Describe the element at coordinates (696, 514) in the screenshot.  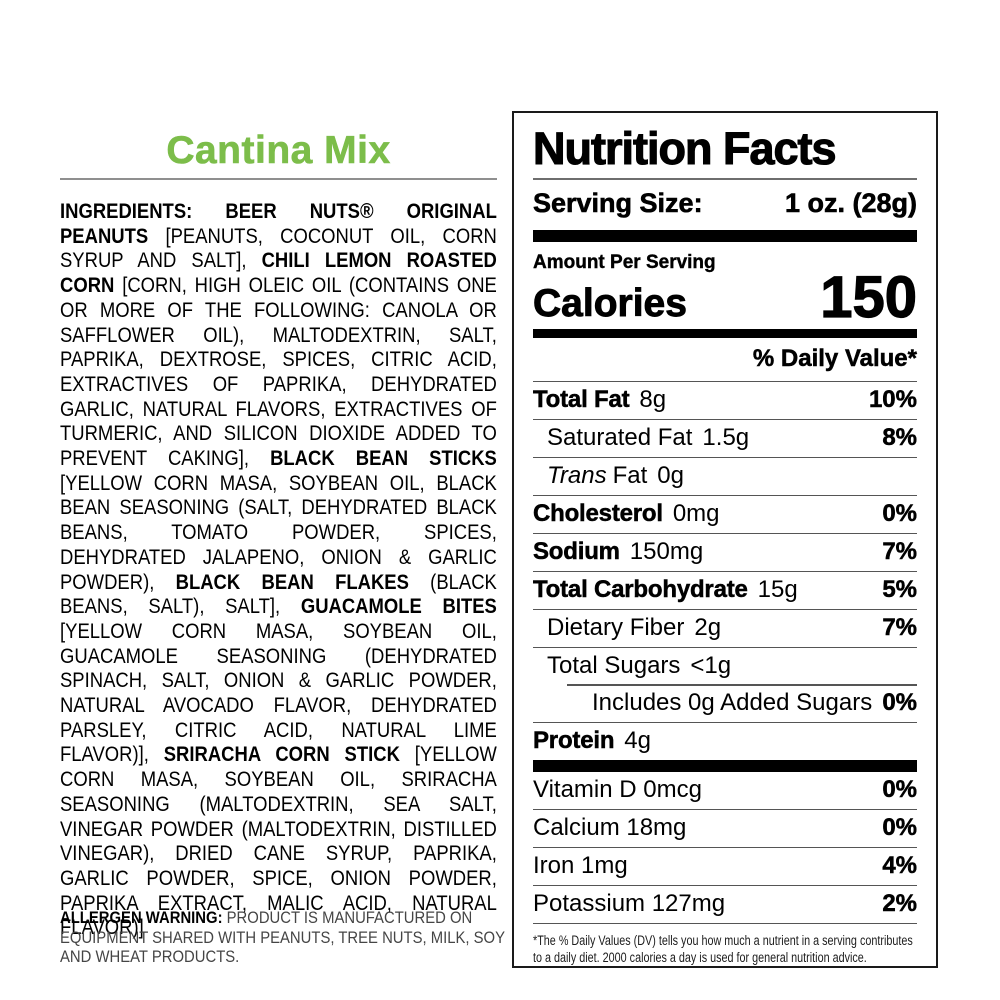
I see `nutrient-amount: 0mg` at that location.